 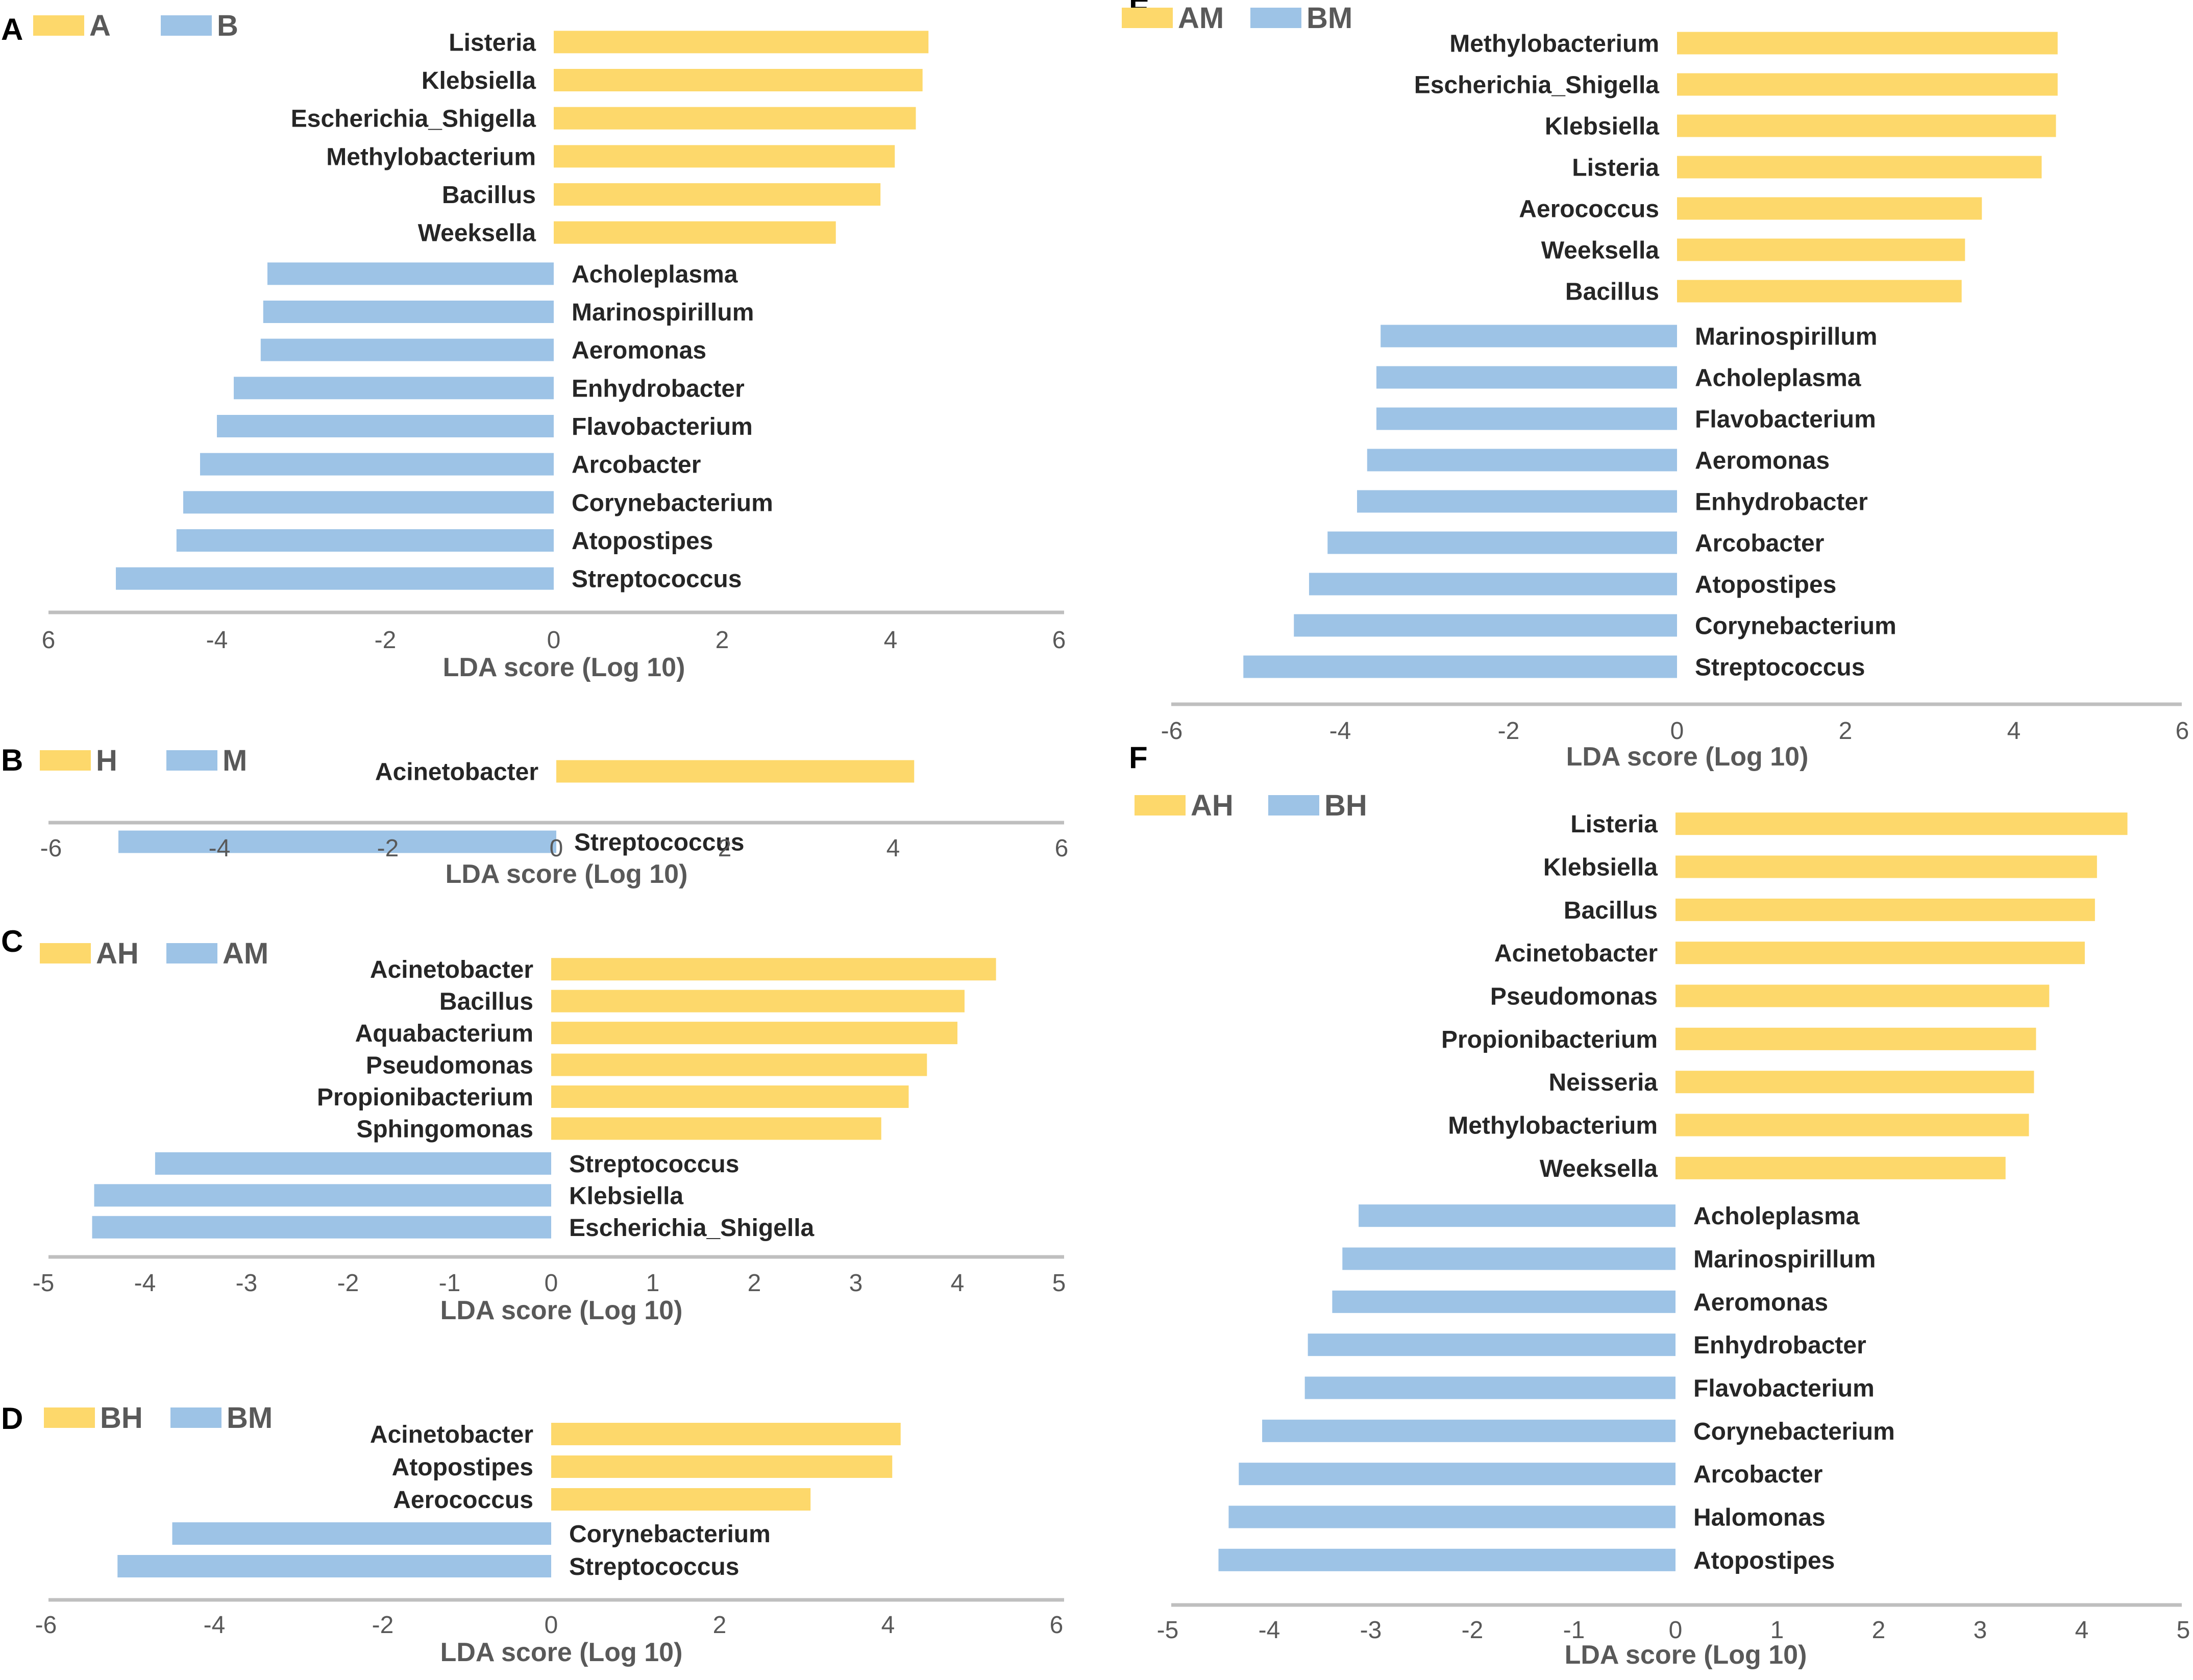 What do you see at coordinates (12, 29) in the screenshot?
I see `panel-label: A` at bounding box center [12, 29].